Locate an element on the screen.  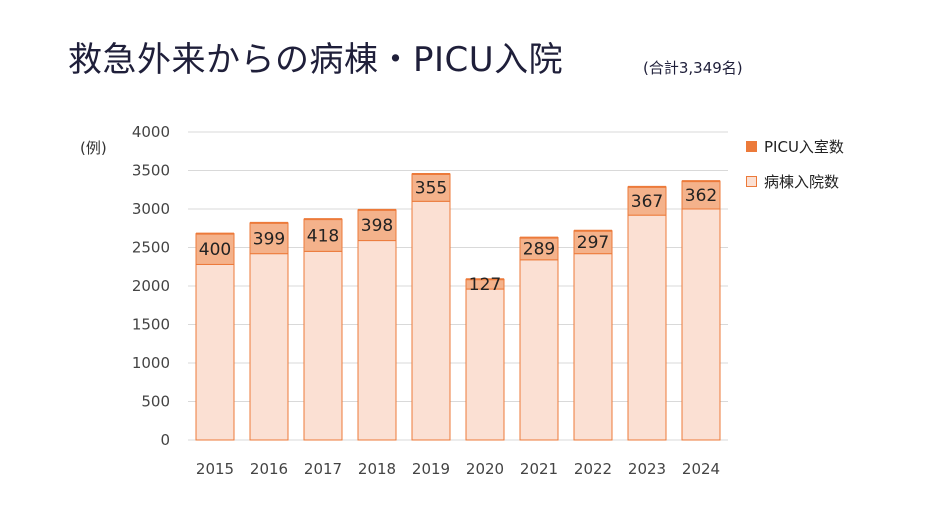
y-tick-label: 2500 is located at coordinates (151, 248).